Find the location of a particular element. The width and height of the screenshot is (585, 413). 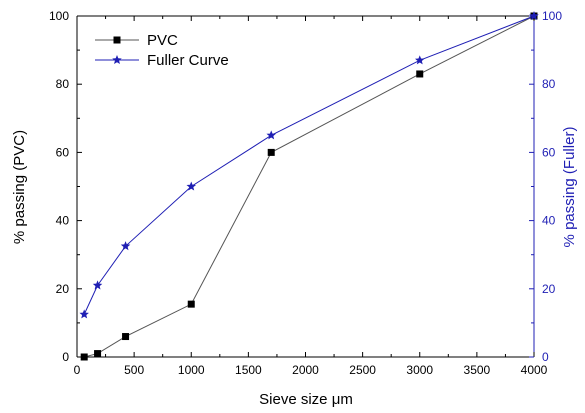

x-tick-label: 500 is located at coordinates (134, 370).